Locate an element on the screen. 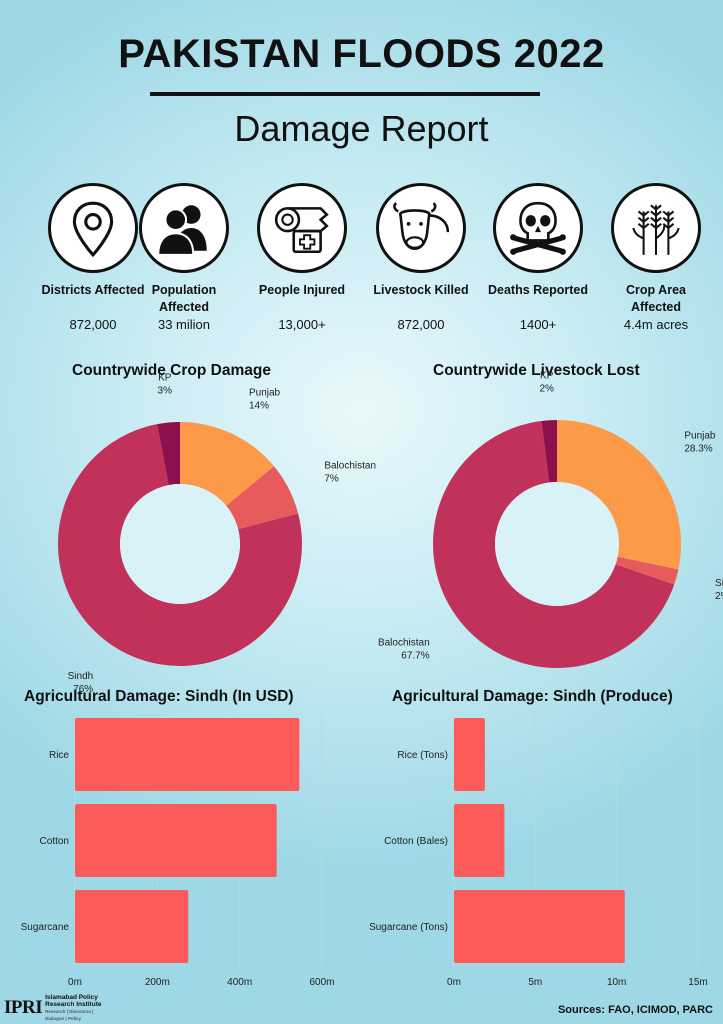  stat-value: 33 milion is located at coordinates (184, 324).